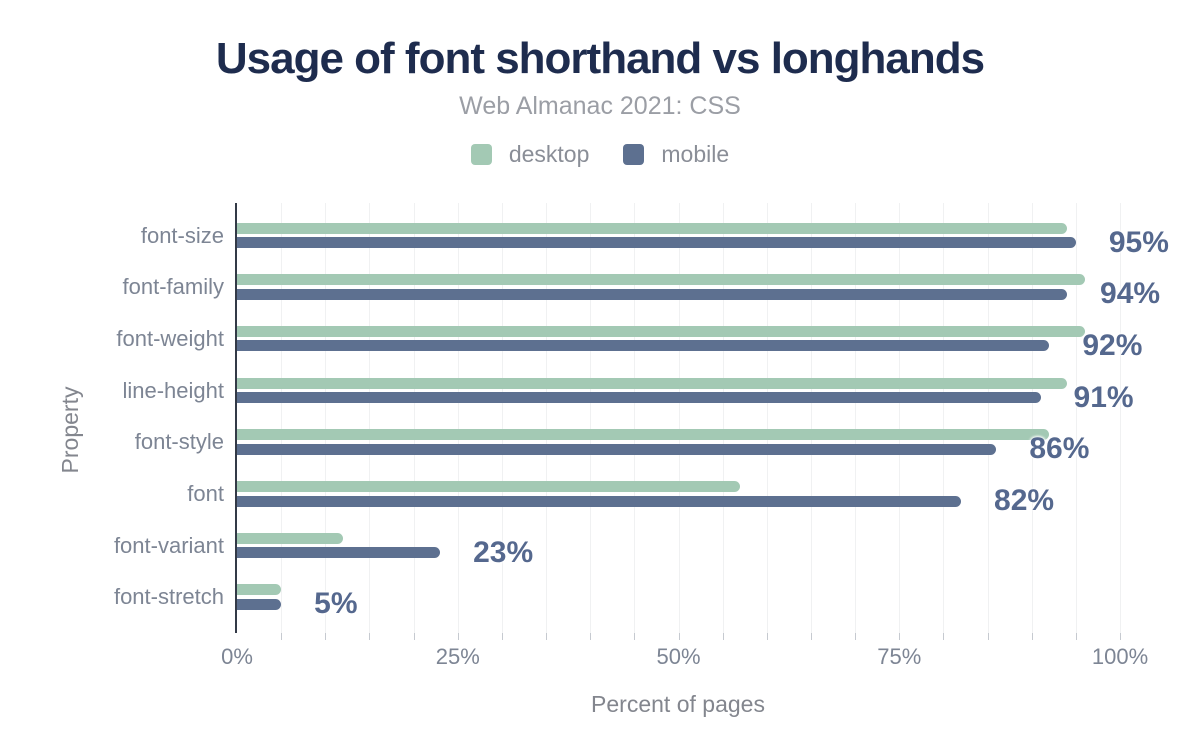 The height and width of the screenshot is (742, 1200). Describe the element at coordinates (457, 656) in the screenshot. I see `x-tick-label: 25%` at that location.